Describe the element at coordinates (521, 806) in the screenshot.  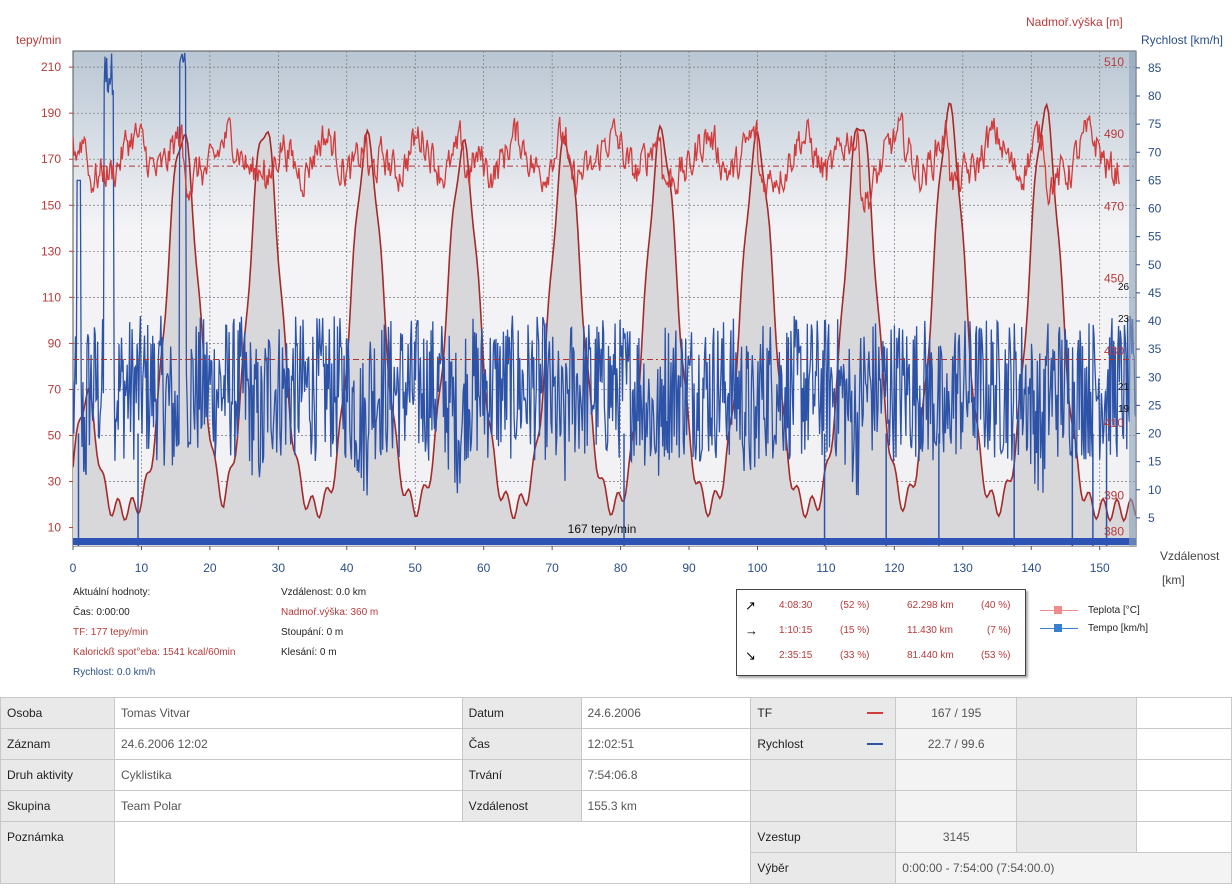
I see `vzdalenost-label: Vzdálenost` at that location.